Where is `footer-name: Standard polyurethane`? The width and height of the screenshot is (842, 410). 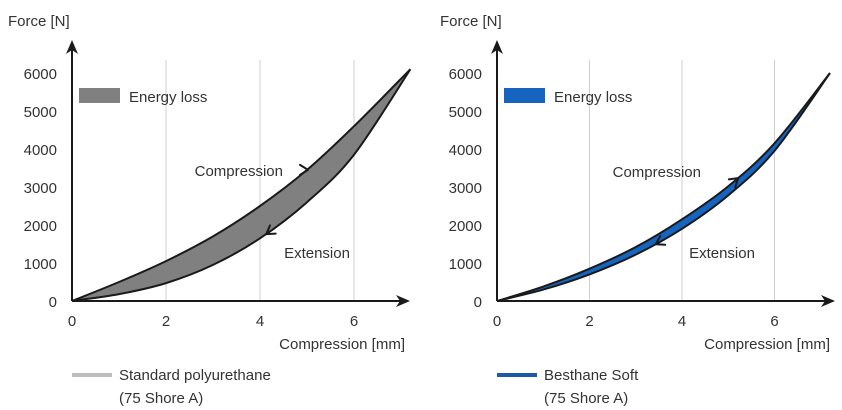 footer-name: Standard polyurethane is located at coordinates (195, 375).